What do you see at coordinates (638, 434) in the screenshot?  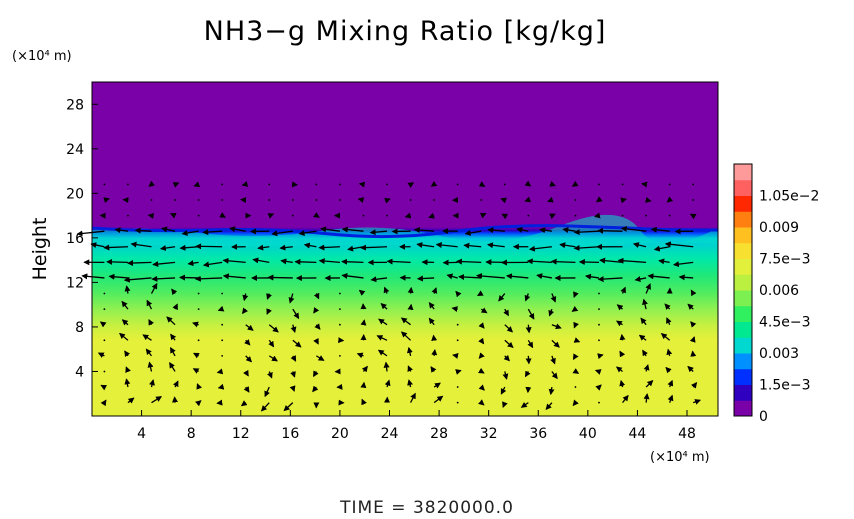 I see `x-tick-label: 44` at bounding box center [638, 434].